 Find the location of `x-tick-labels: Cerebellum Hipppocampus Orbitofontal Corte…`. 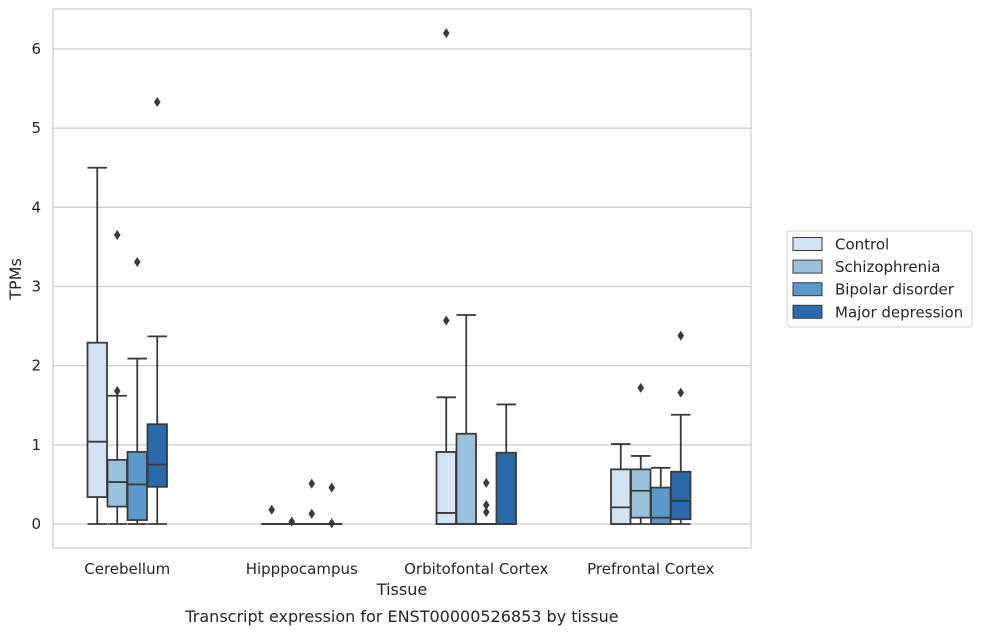

x-tick-labels: Cerebellum Hipppocampus Orbitofontal Corte… is located at coordinates (399, 569).